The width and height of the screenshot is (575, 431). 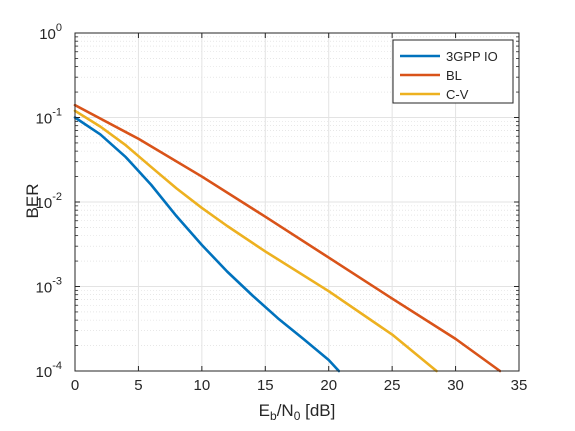 I want to click on x-axis-label-unit: [dB], so click(x=317, y=410).